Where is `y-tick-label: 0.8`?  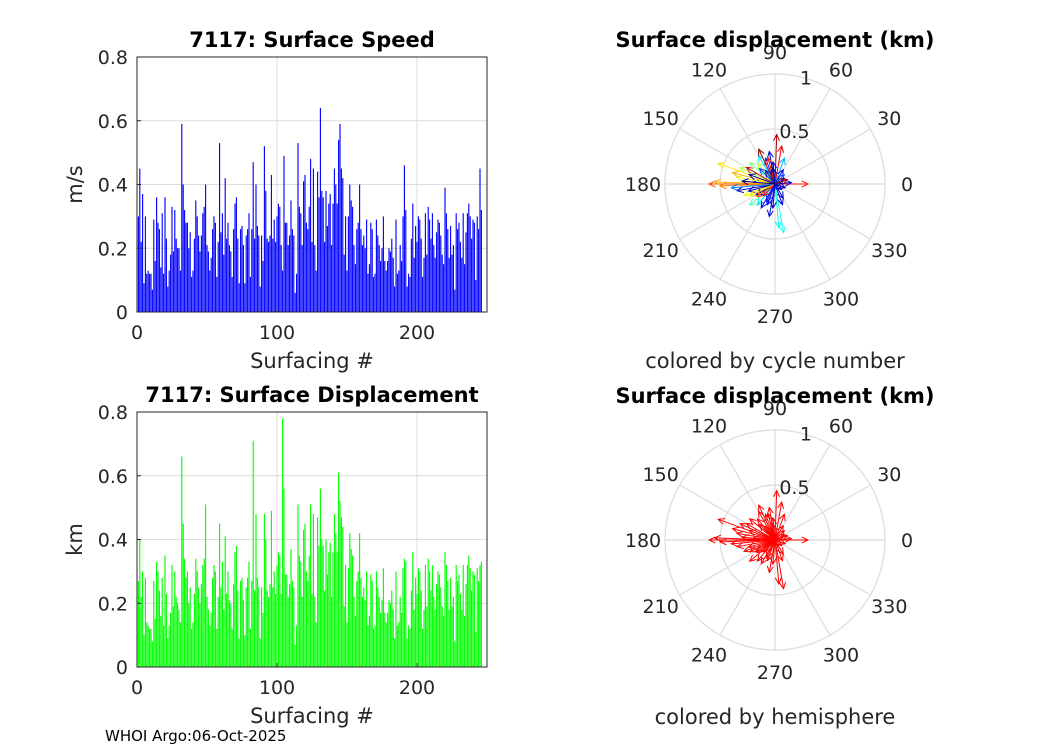 y-tick-label: 0.8 is located at coordinates (113, 58).